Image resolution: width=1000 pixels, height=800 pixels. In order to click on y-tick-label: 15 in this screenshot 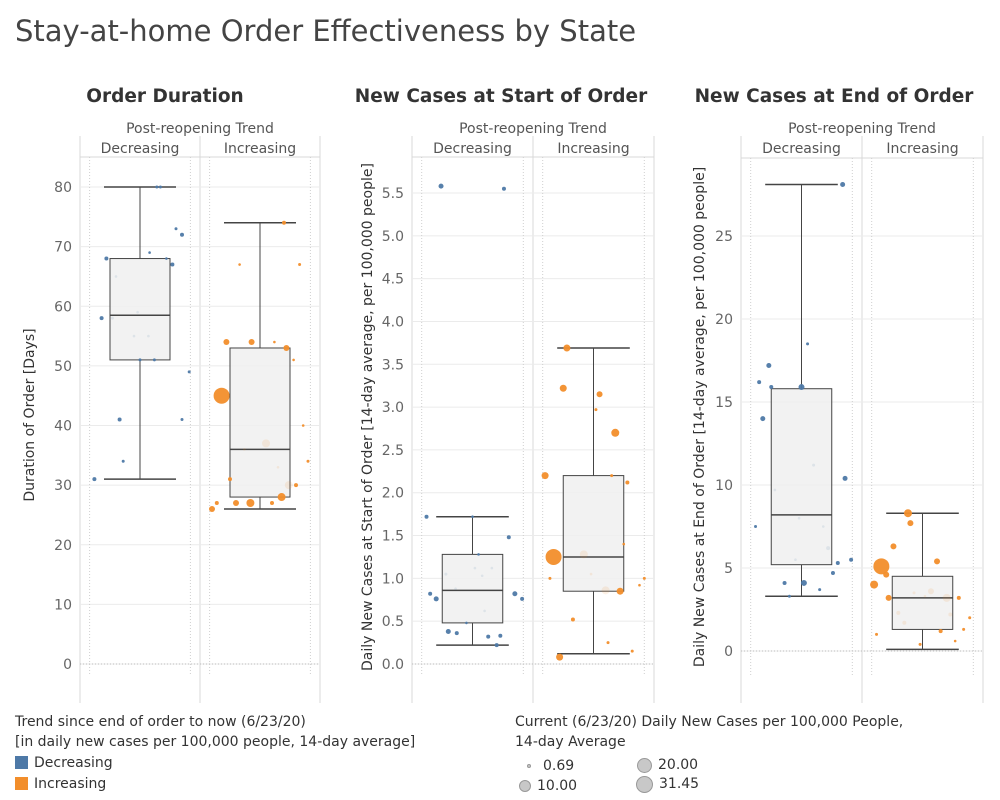, I will do `click(724, 403)`.